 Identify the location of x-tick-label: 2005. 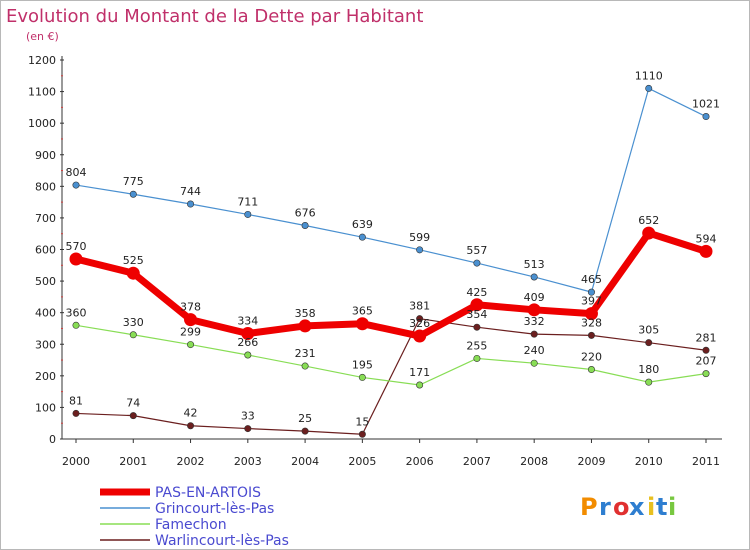
(362, 461).